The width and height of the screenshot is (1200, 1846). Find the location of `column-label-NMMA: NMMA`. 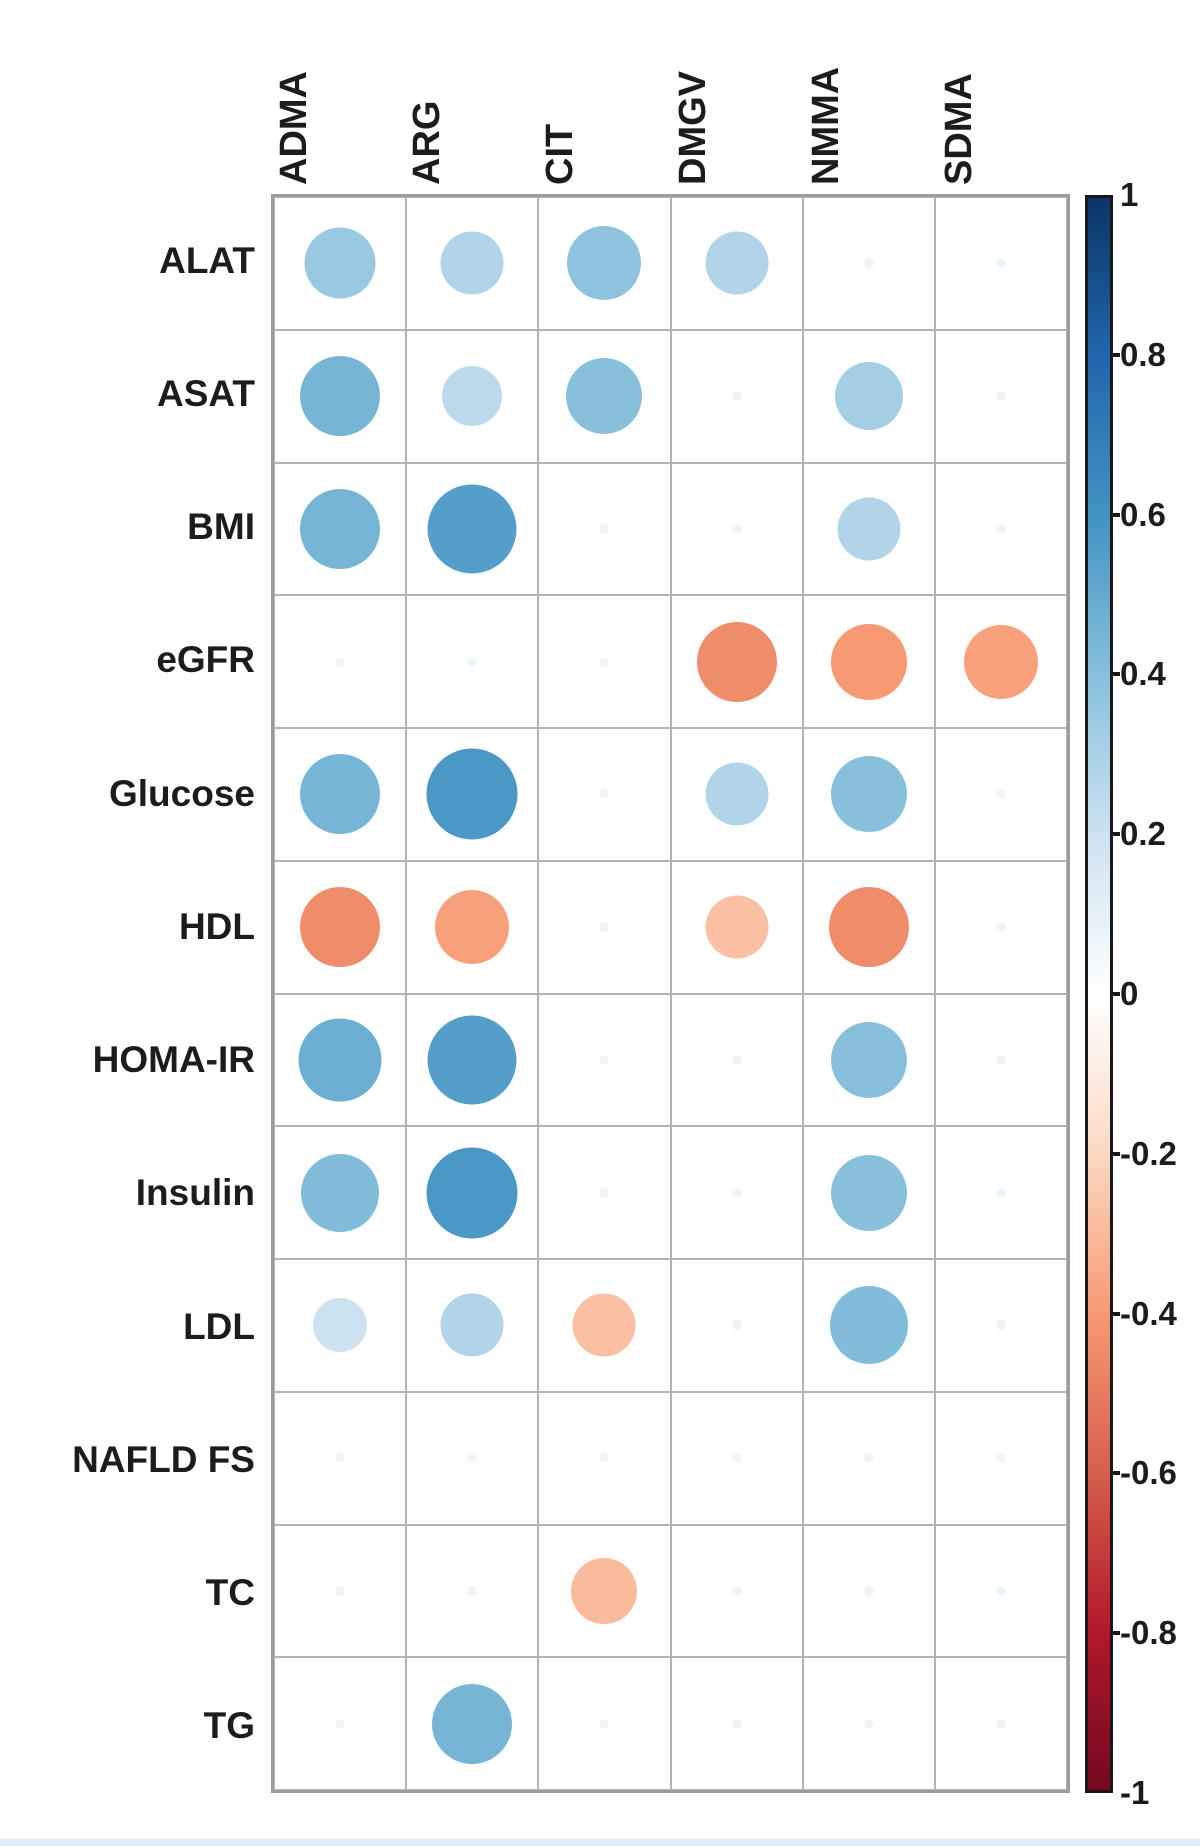

column-label-NMMA: NMMA is located at coordinates (826, 125).